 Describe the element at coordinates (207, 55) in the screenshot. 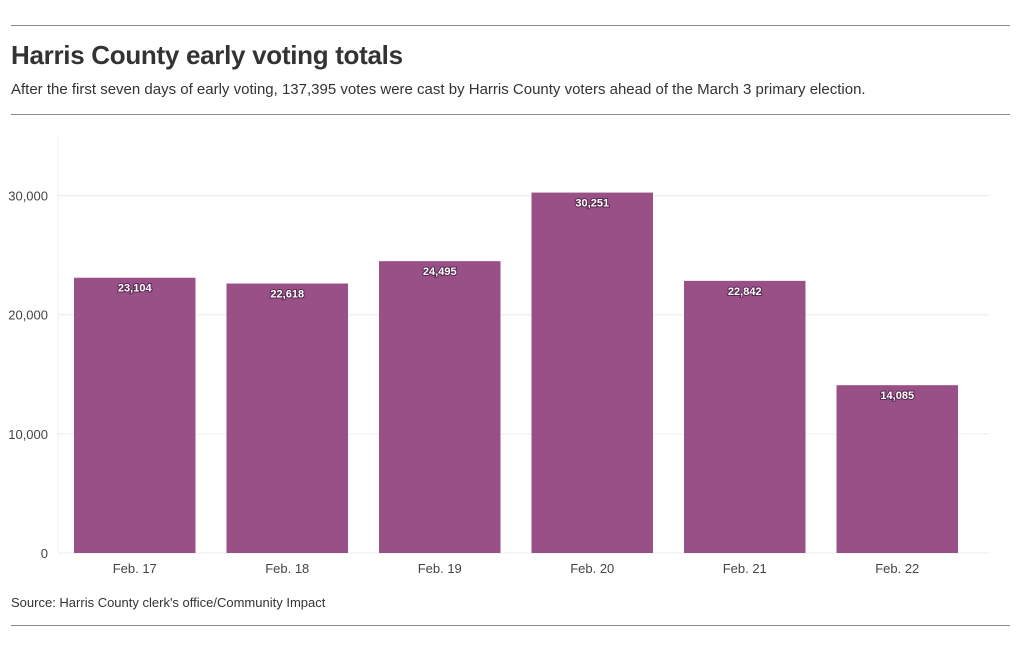

I see `chart-title: Harris County early voting totals` at that location.